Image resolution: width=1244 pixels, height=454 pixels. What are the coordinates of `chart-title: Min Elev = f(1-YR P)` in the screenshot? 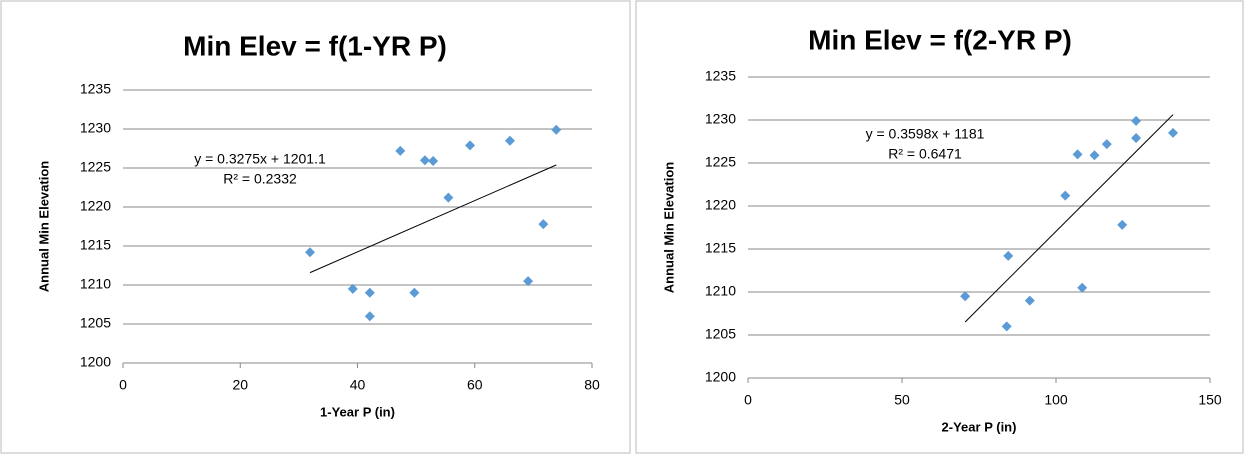 It's located at (315, 45).